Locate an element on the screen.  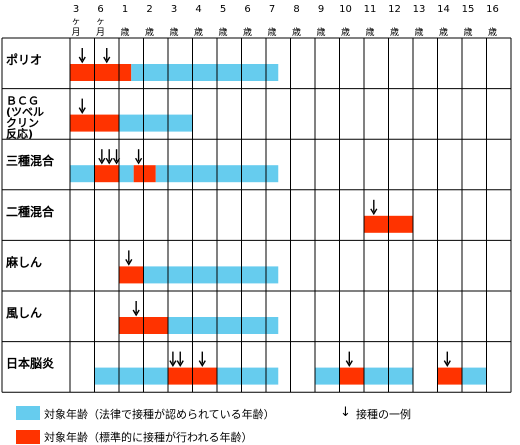
age-header-label: 1 is located at coordinates (125, 9).